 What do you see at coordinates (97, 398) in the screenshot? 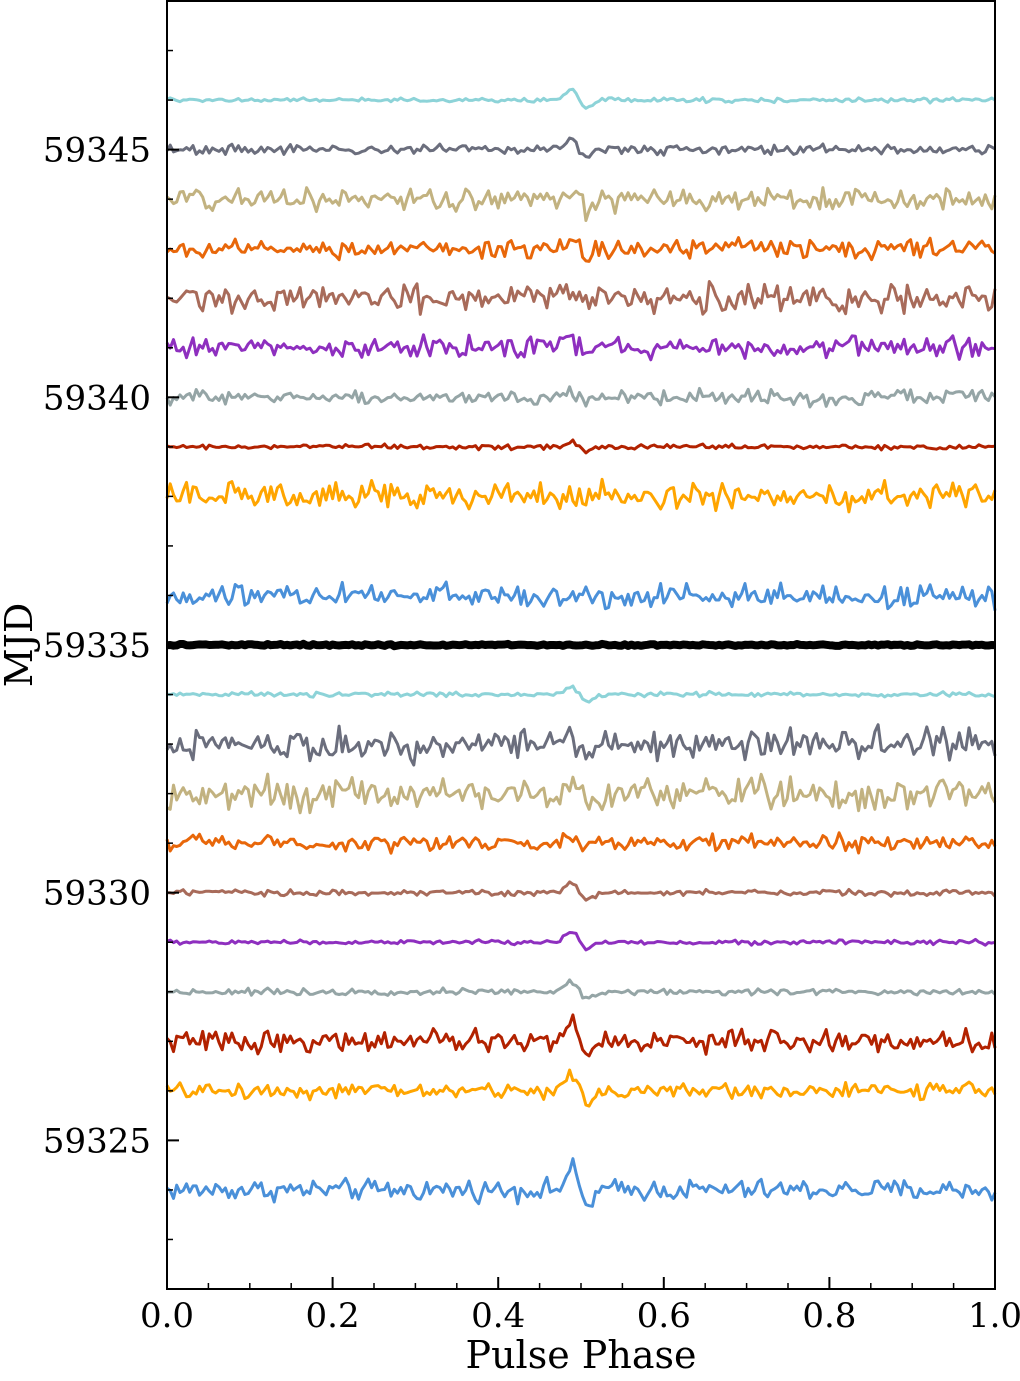
I see `y-tick-label: 59340` at bounding box center [97, 398].